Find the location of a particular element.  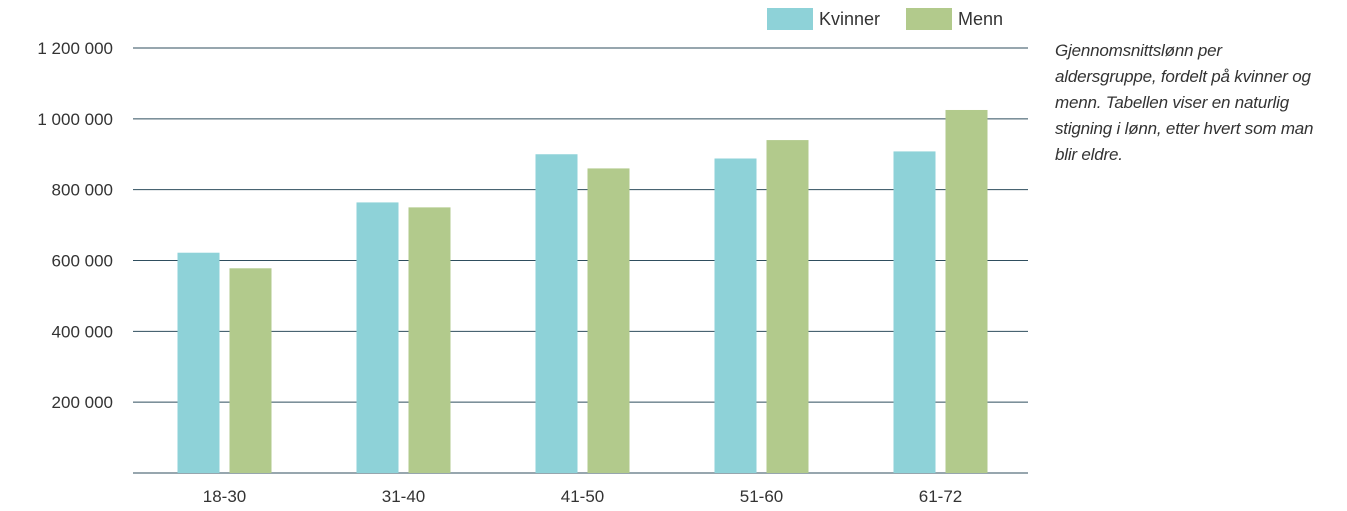

y-tick-label: 1 200 000 is located at coordinates (75, 48).